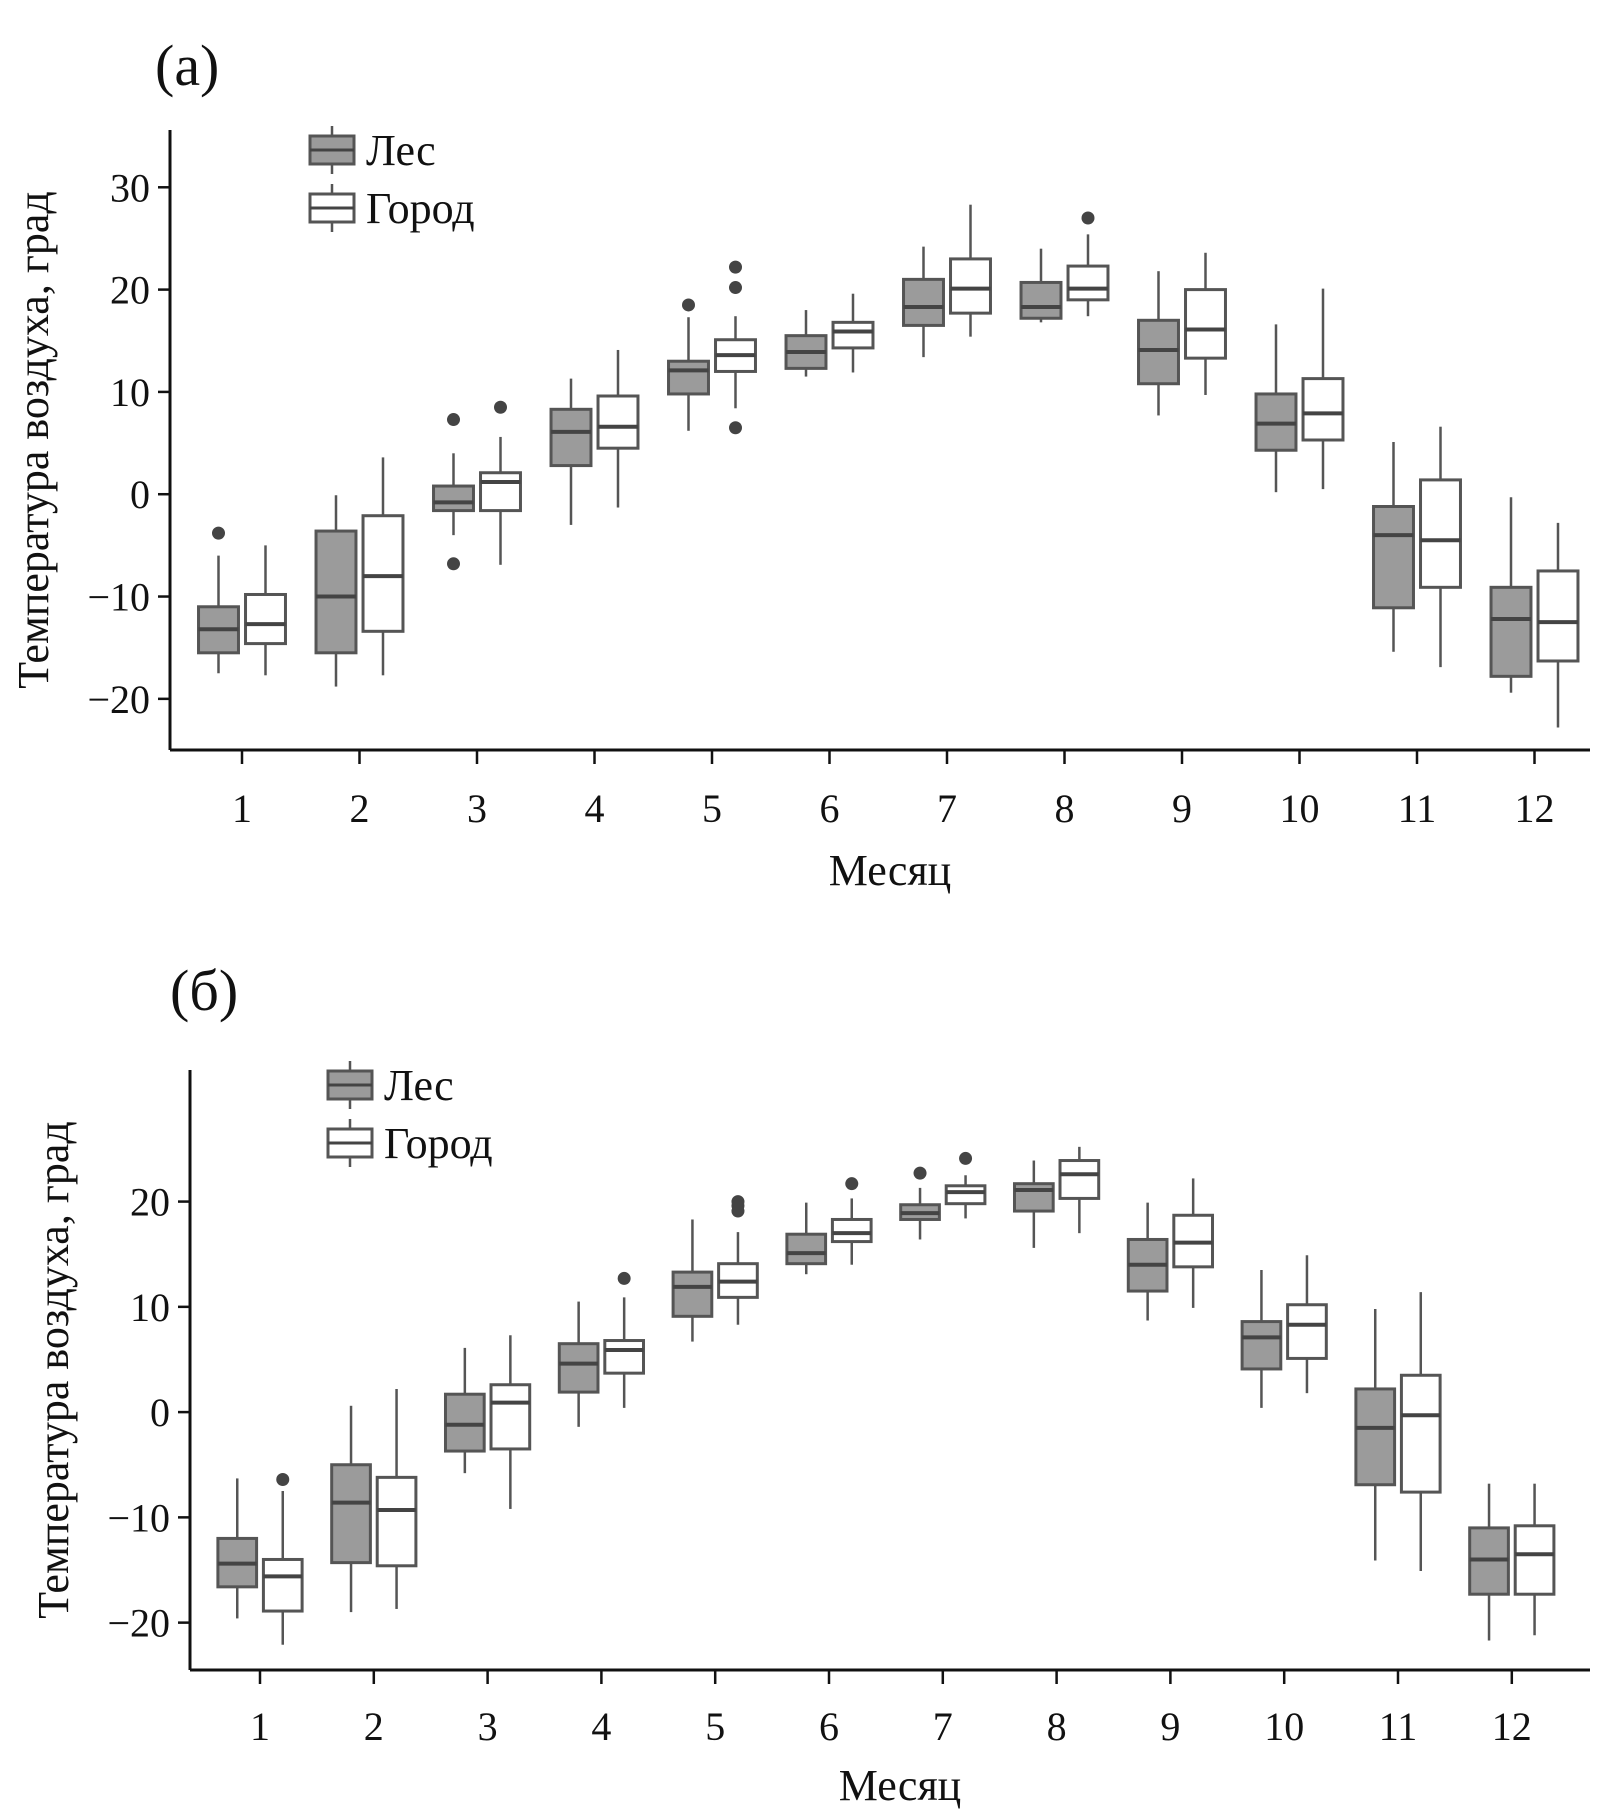 The height and width of the screenshot is (1819, 1619). Describe the element at coordinates (187, 65) in the screenshot. I see `panel-label: (a)` at that location.